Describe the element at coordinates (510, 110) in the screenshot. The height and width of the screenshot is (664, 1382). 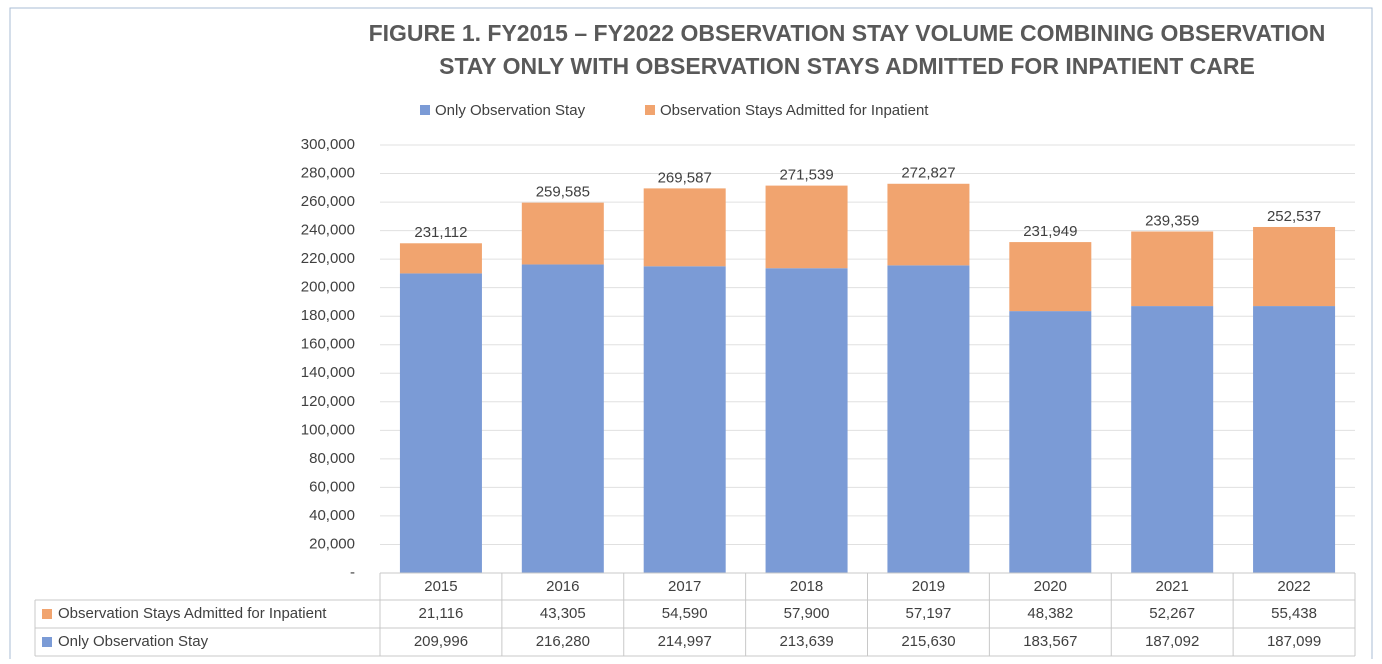
I see `legend-label: Only Observation Stay` at that location.